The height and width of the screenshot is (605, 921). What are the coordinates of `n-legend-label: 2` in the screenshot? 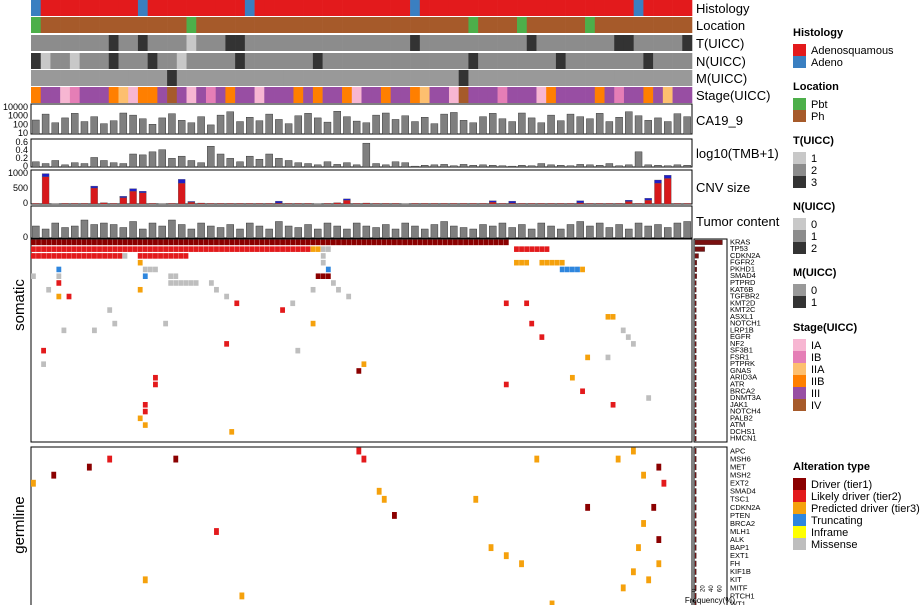 It's located at (814, 249).